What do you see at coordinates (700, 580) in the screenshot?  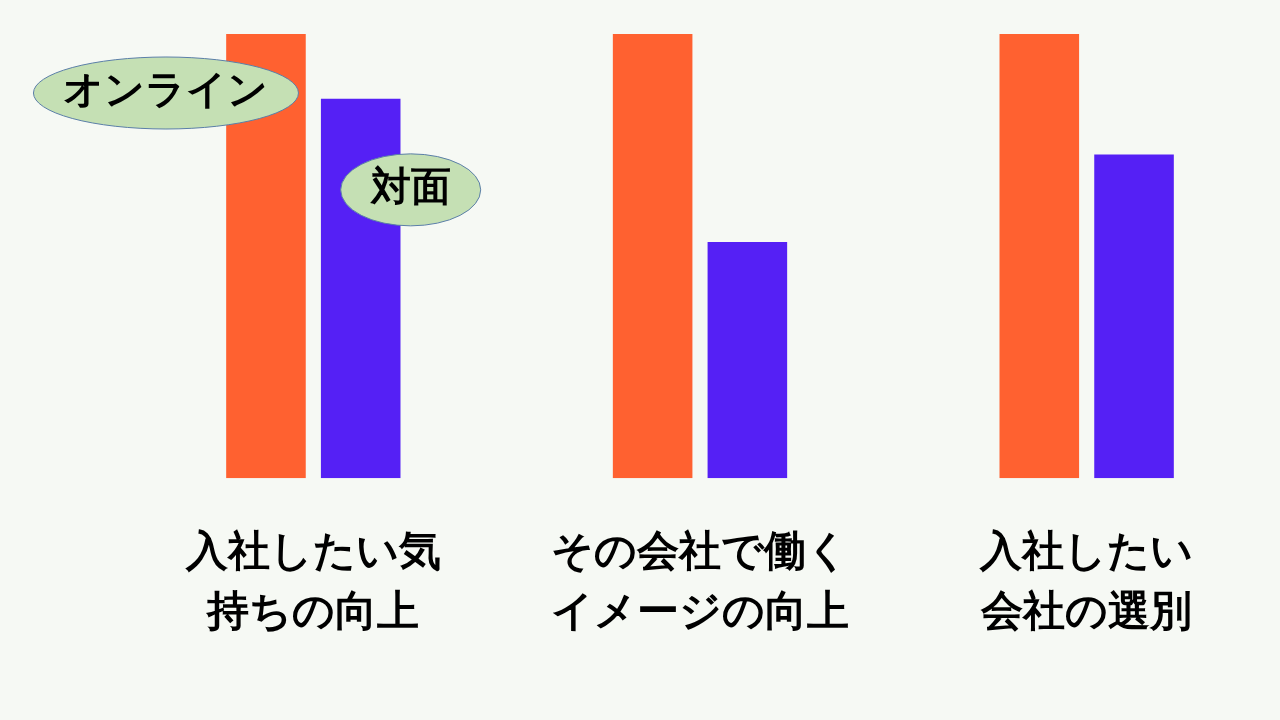 I see `x-tick-label: その会社で働くイメージの向上` at bounding box center [700, 580].